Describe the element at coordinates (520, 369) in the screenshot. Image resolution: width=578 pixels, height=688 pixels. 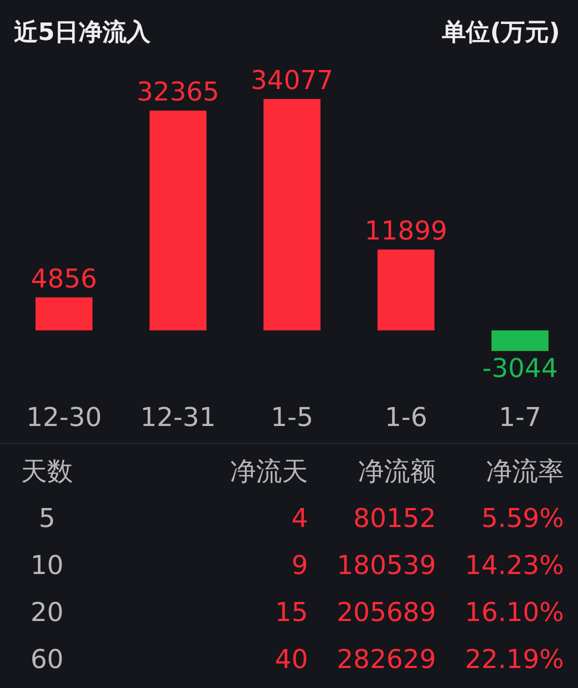
I see `data-label: -3044` at that location.